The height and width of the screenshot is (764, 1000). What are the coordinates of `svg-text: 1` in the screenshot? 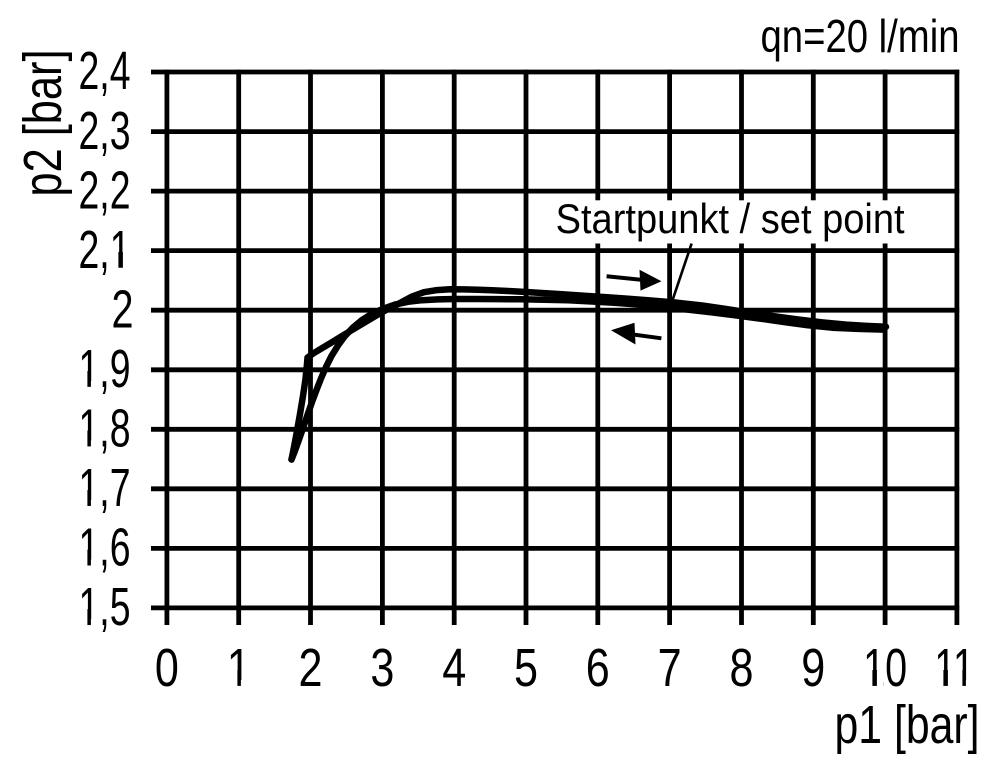 It's located at (239, 668).